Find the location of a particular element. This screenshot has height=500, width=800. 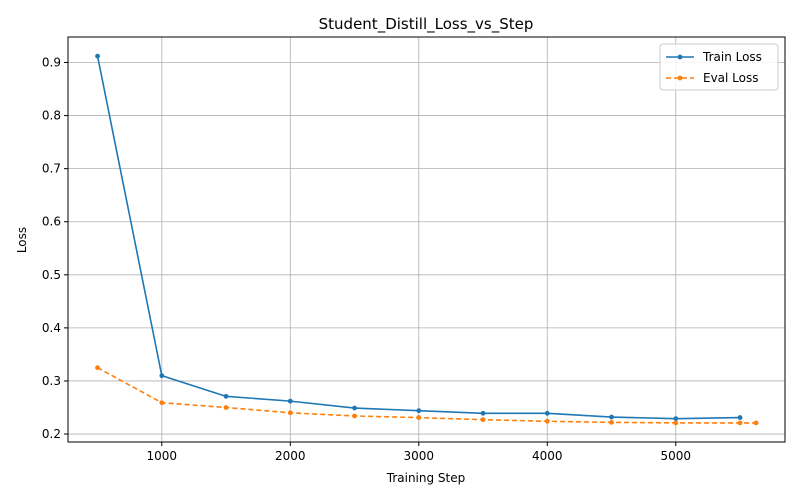

y-tick-label: 0.9 is located at coordinates (51, 62).